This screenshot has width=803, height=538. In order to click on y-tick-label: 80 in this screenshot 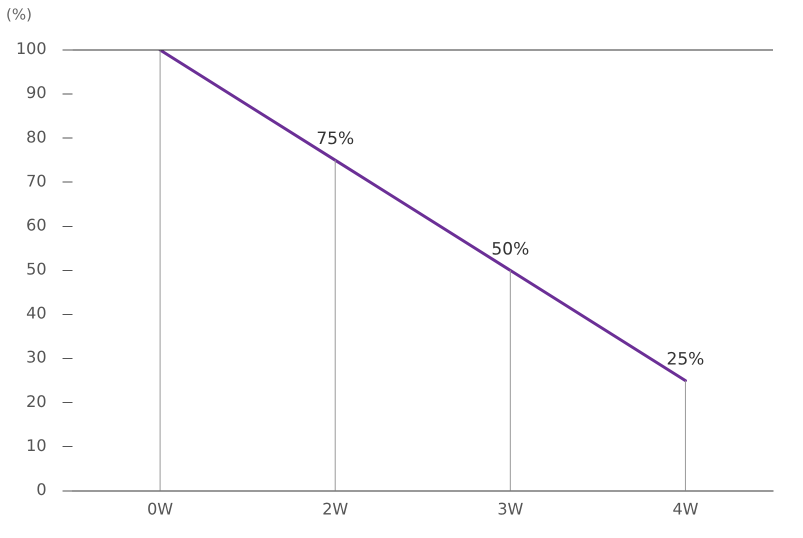, I will do `click(36, 136)`.